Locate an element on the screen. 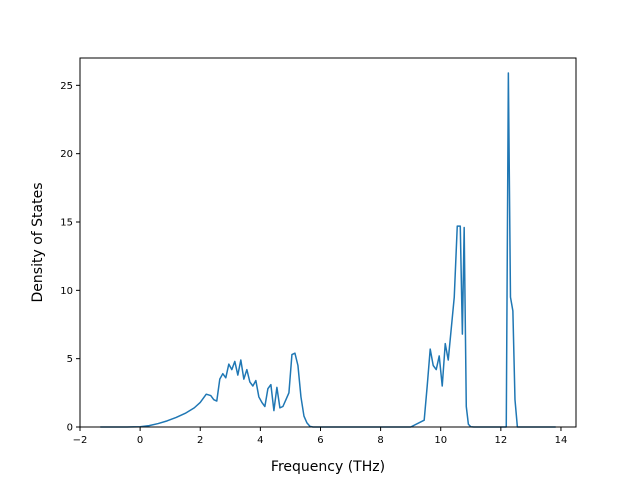 The width and height of the screenshot is (640, 480). y-tick-label: 0 is located at coordinates (70, 428).